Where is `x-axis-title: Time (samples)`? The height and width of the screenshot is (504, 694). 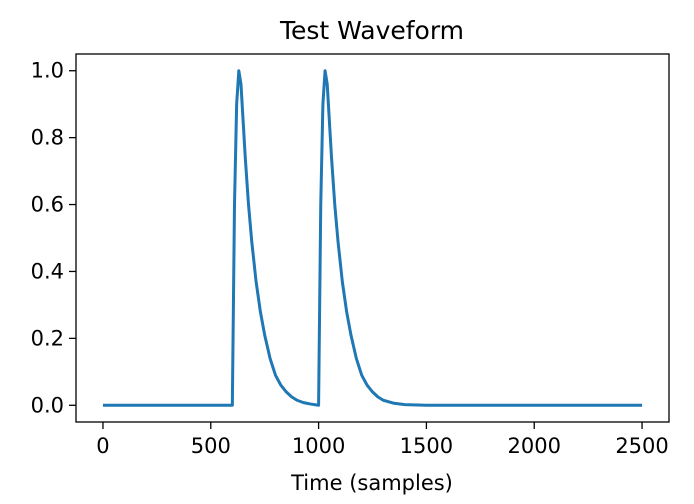
x-axis-title: Time (samples) is located at coordinates (371, 483).